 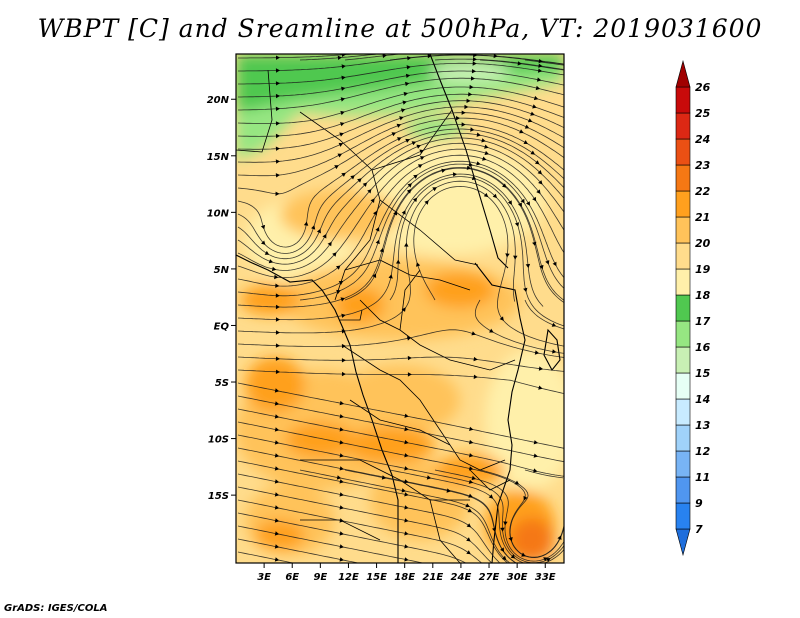 I want to click on grads-credit: GrADS: IGES/COLA, so click(x=56, y=608).